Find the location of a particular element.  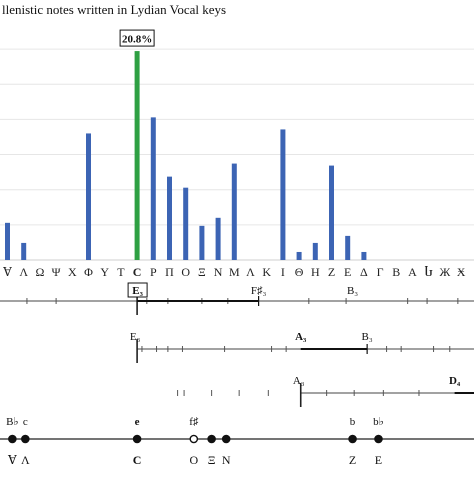

x-tick-label: Y is located at coordinates (104, 272).